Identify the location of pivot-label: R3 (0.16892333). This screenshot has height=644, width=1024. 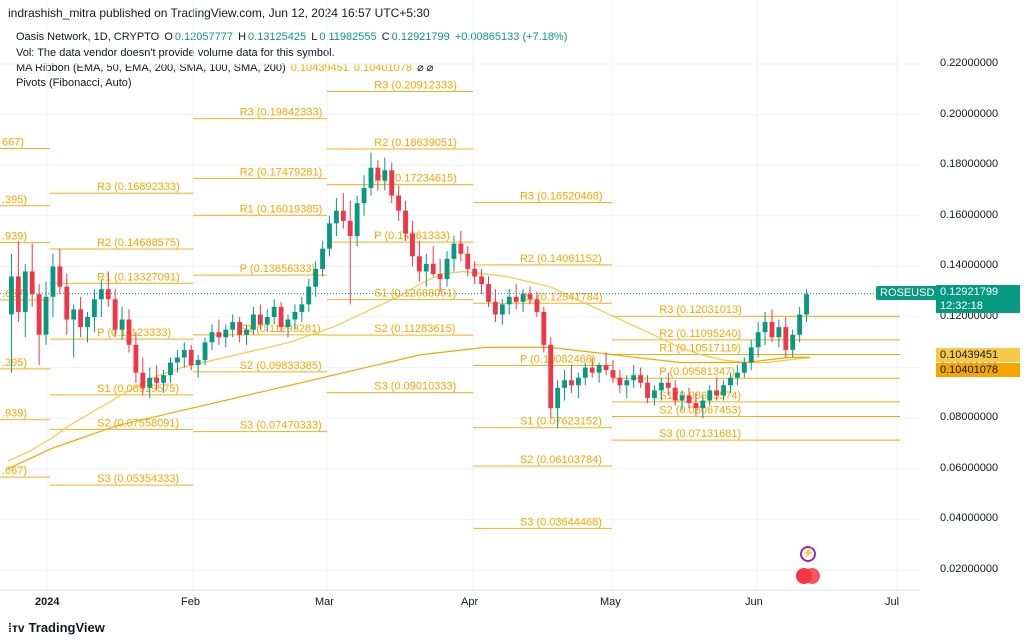
(138, 187).